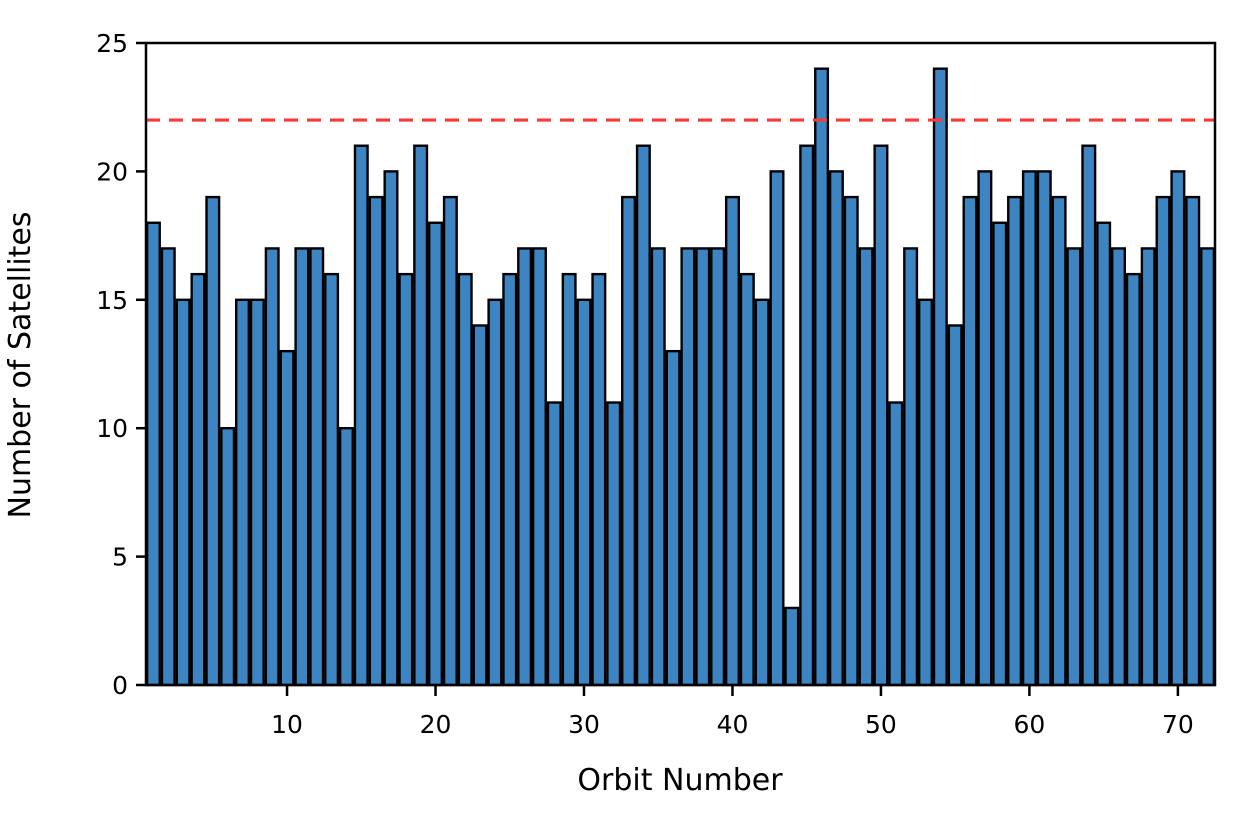 This screenshot has height=822, width=1243. I want to click on x-tick-label: 20, so click(436, 724).